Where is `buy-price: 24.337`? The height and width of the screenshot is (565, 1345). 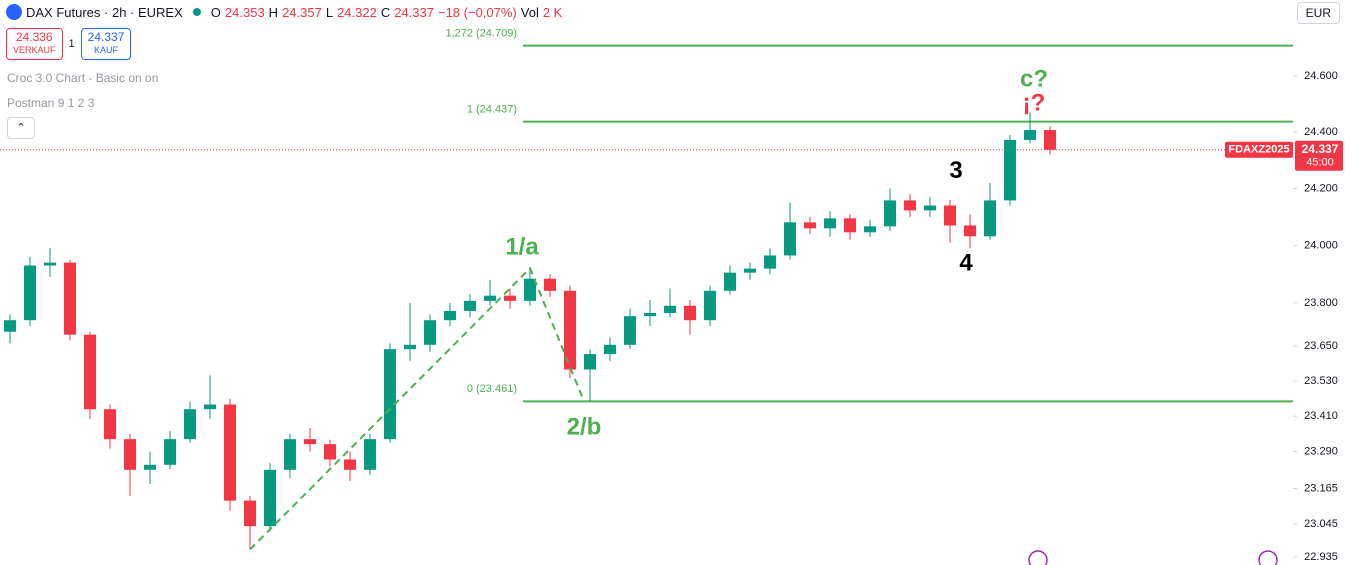 buy-price: 24.337 is located at coordinates (106, 37).